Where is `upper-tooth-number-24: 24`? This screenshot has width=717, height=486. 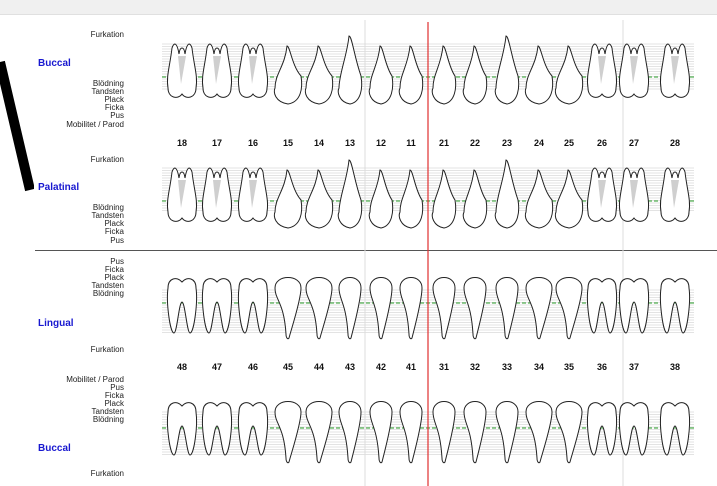 upper-tooth-number-24: 24 is located at coordinates (538, 143).